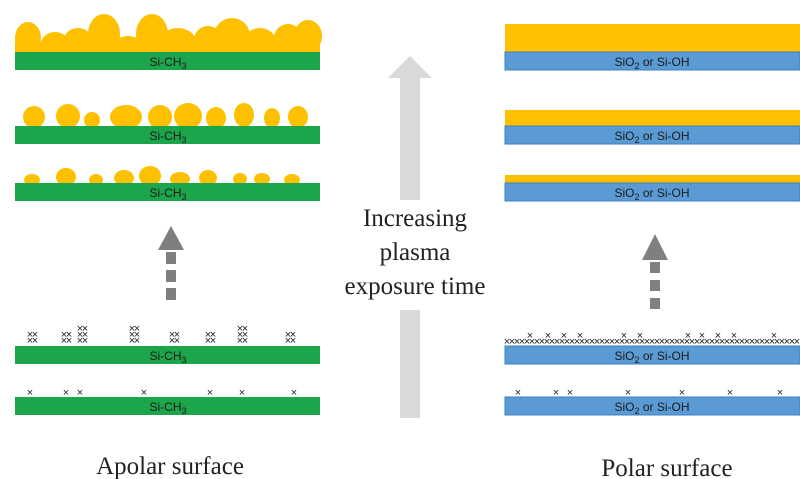 This screenshot has height=479, width=800. I want to click on center-label-line2: plasma, so click(415, 252).